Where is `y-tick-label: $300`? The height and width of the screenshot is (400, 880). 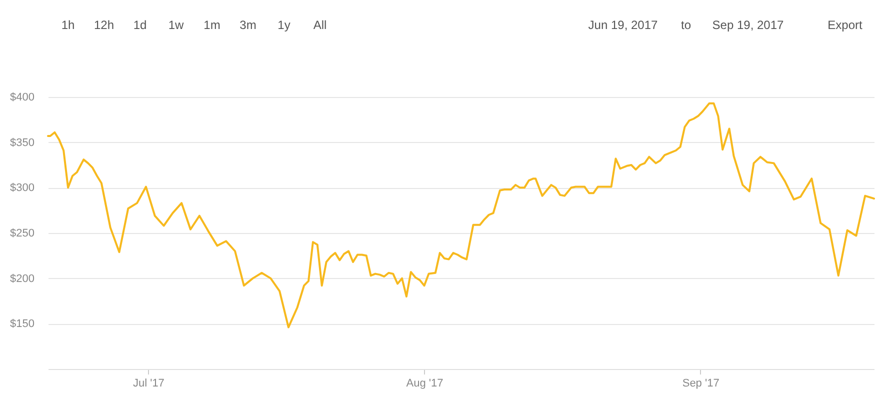
y-tick-label: $300 is located at coordinates (22, 188).